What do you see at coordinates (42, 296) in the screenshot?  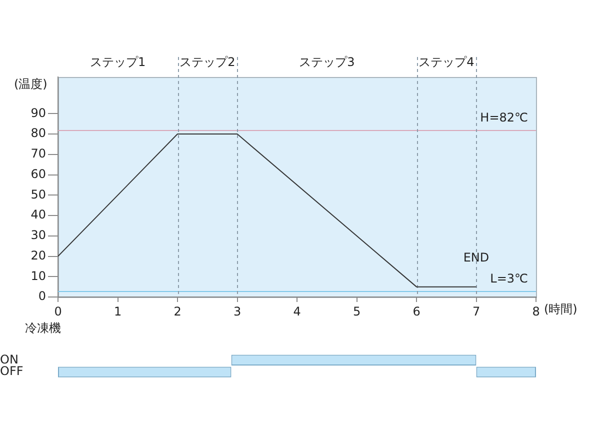 I see `y-tick-label: 0` at bounding box center [42, 296].